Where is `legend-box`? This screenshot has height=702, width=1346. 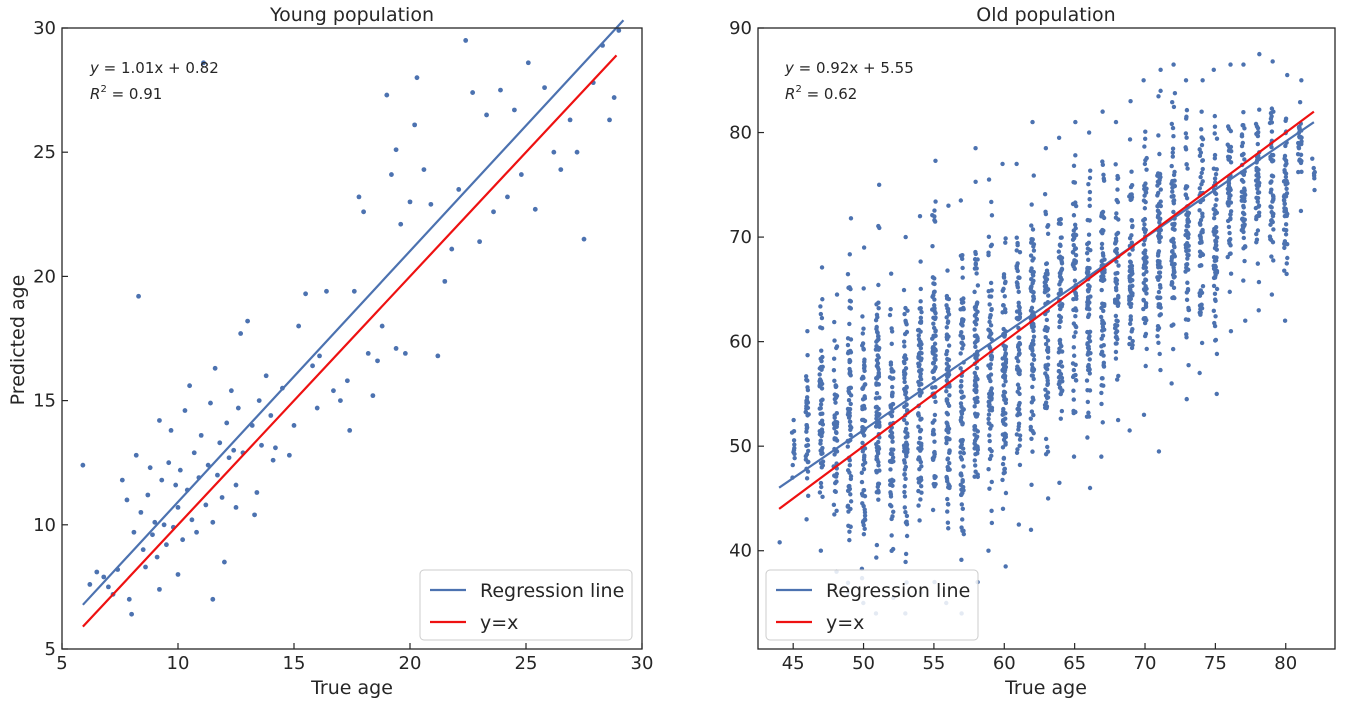
legend-box is located at coordinates (526, 605).